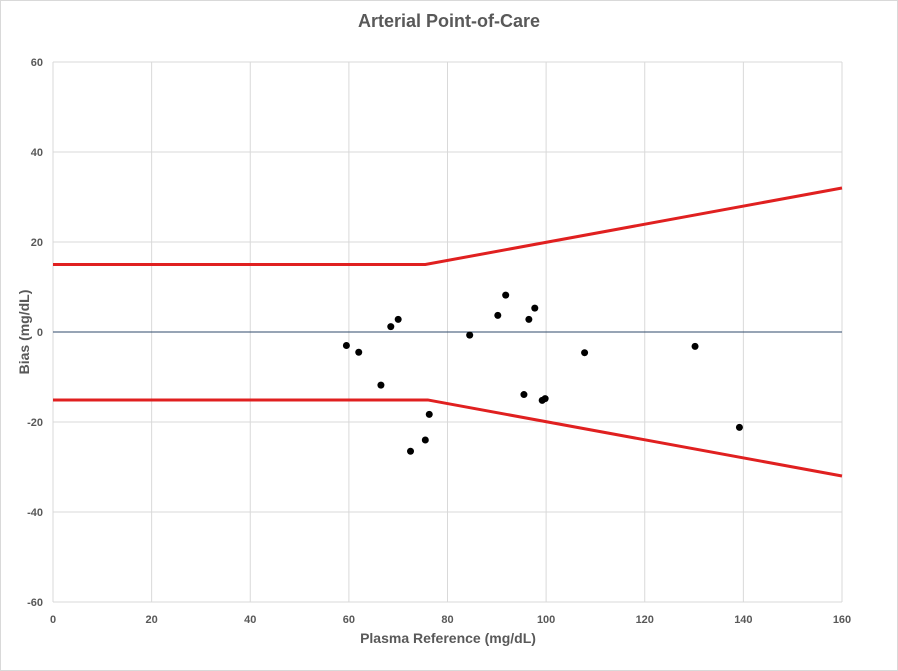  I want to click on x-tick-label: 100, so click(546, 620).